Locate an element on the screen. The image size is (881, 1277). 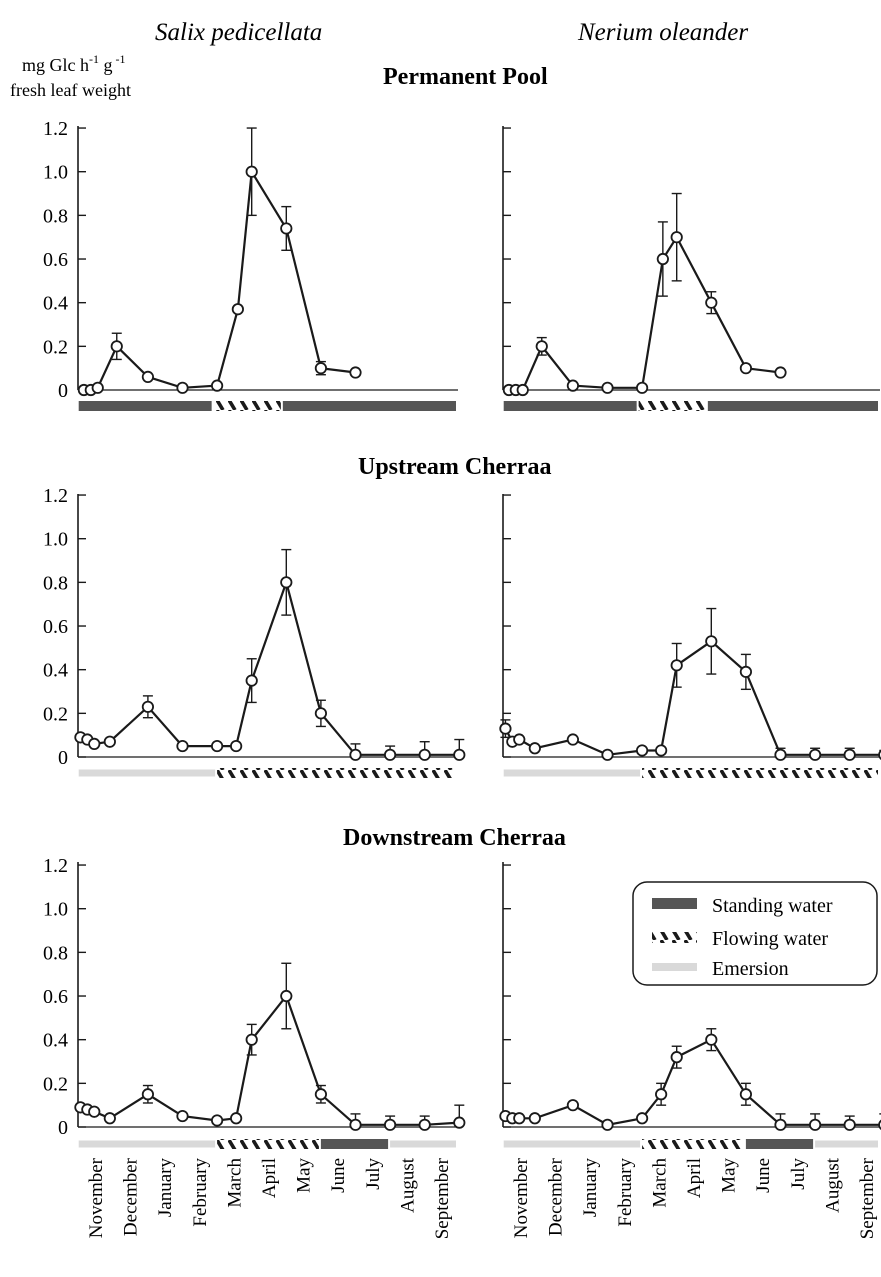
y-axis-label-sup1: -1 is located at coordinates (94, 59).